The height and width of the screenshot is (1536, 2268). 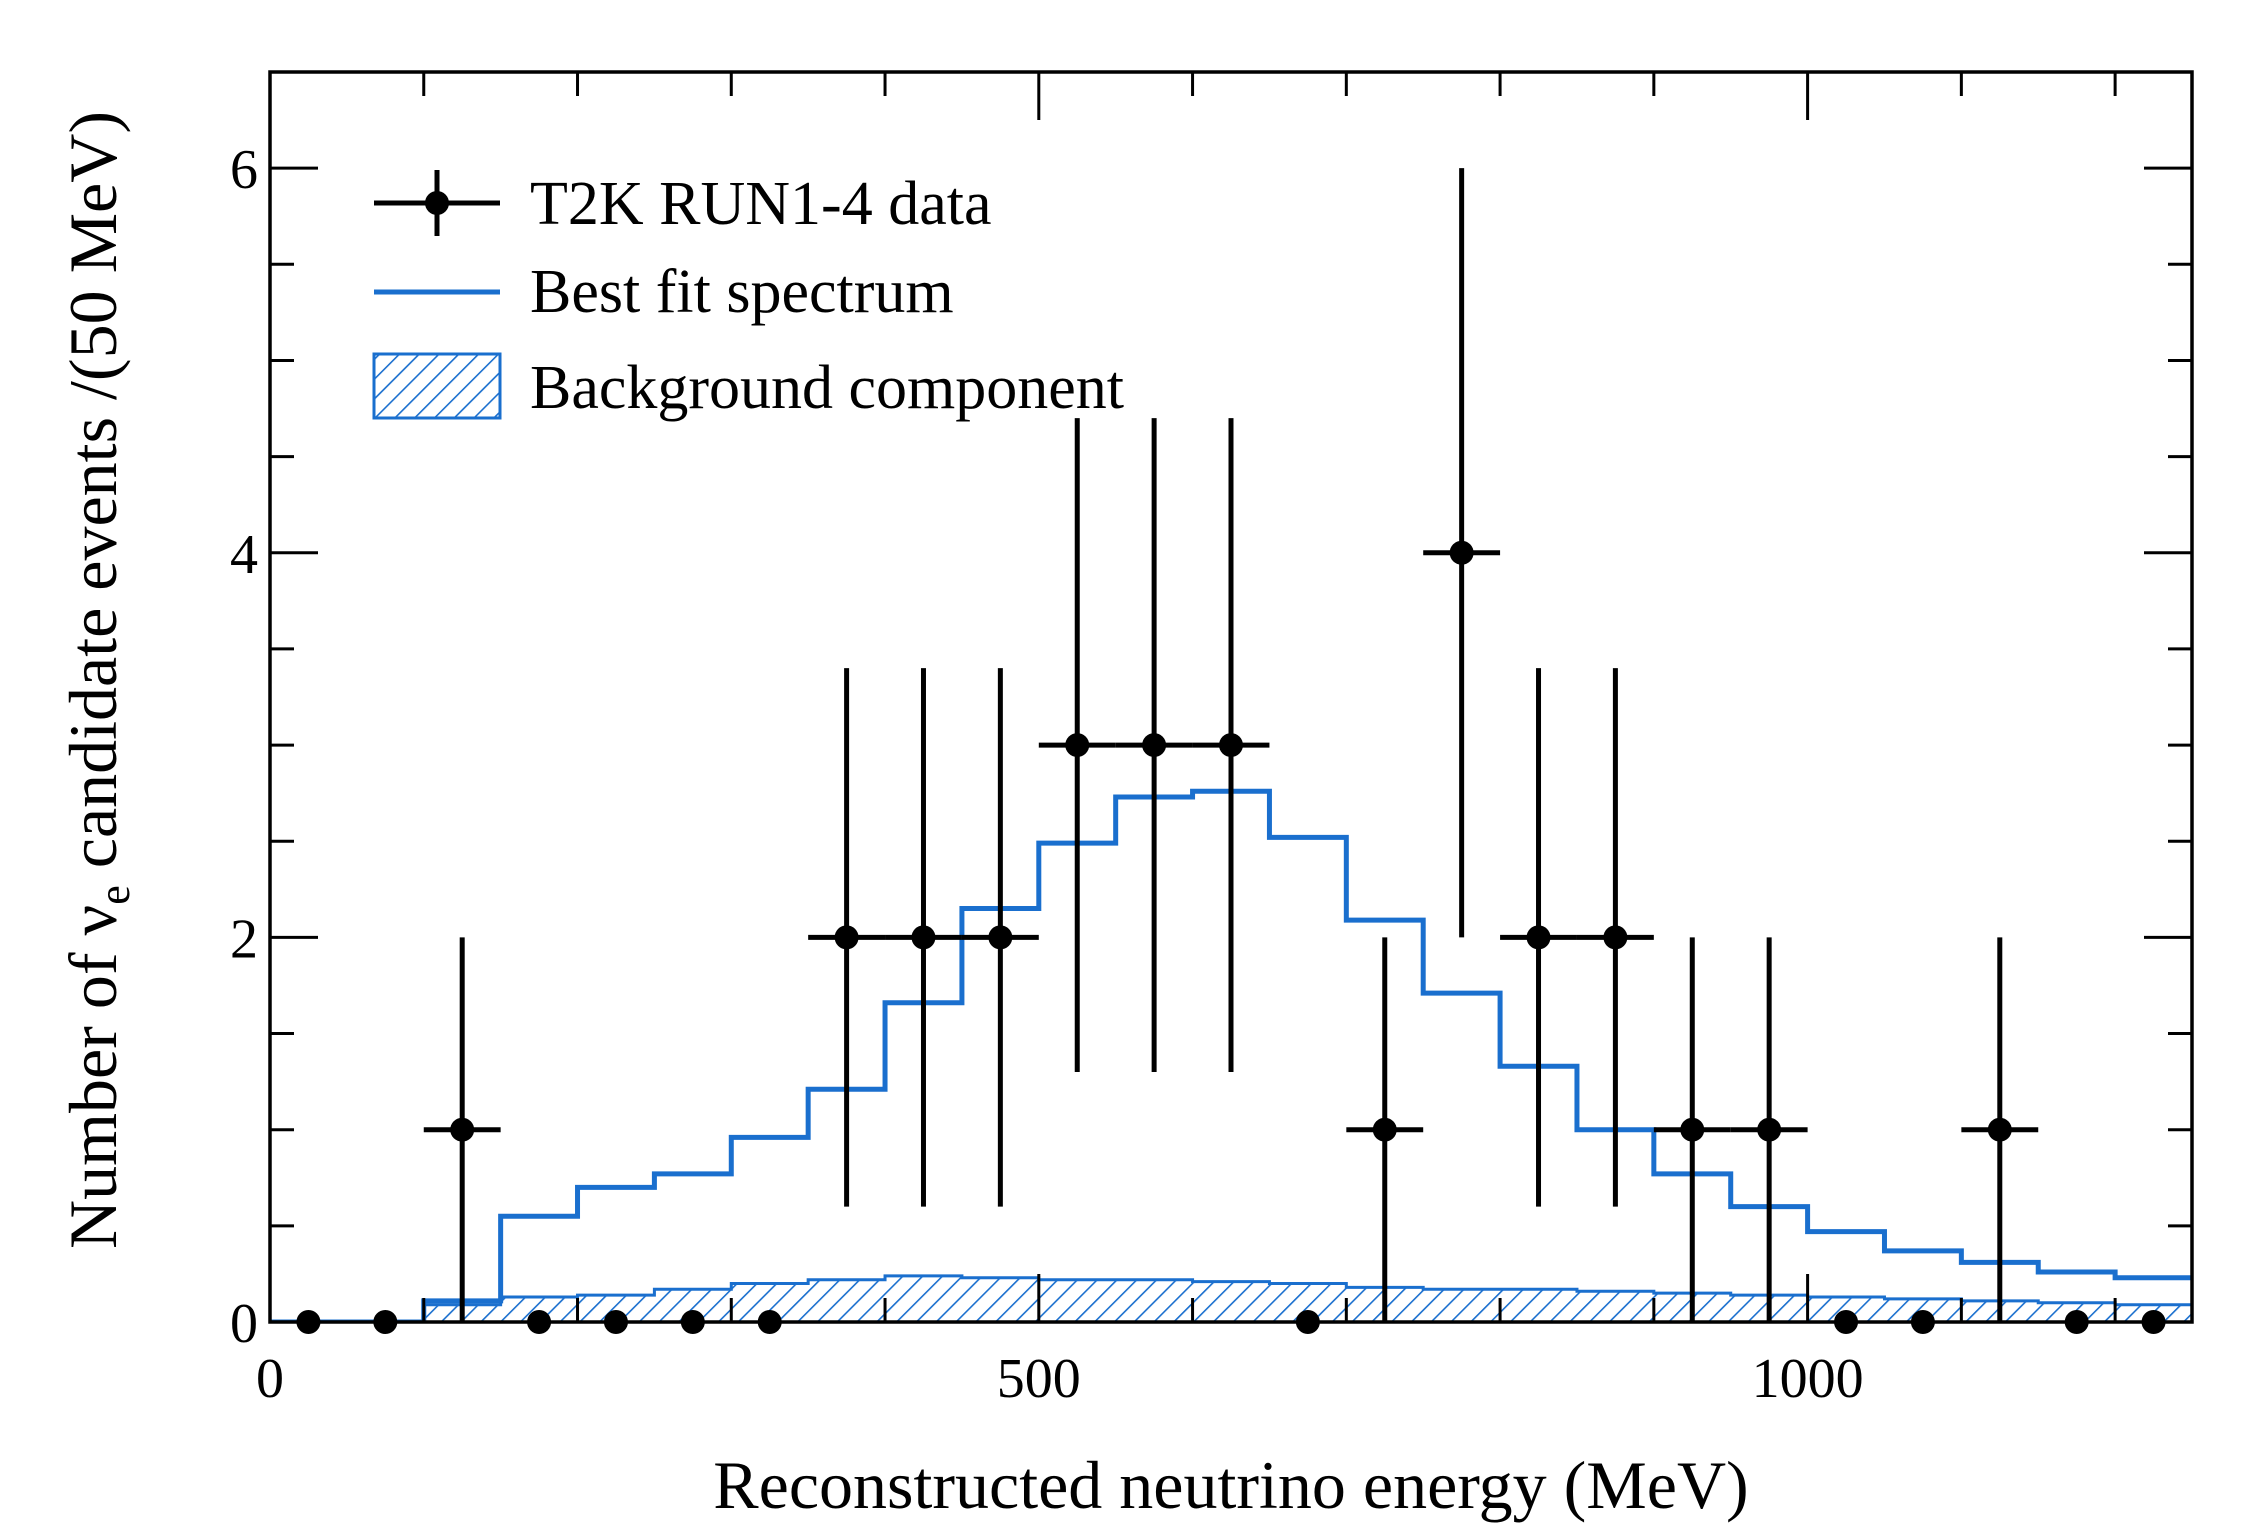 What do you see at coordinates (244, 170) in the screenshot?
I see `y-tick-label: 6` at bounding box center [244, 170].